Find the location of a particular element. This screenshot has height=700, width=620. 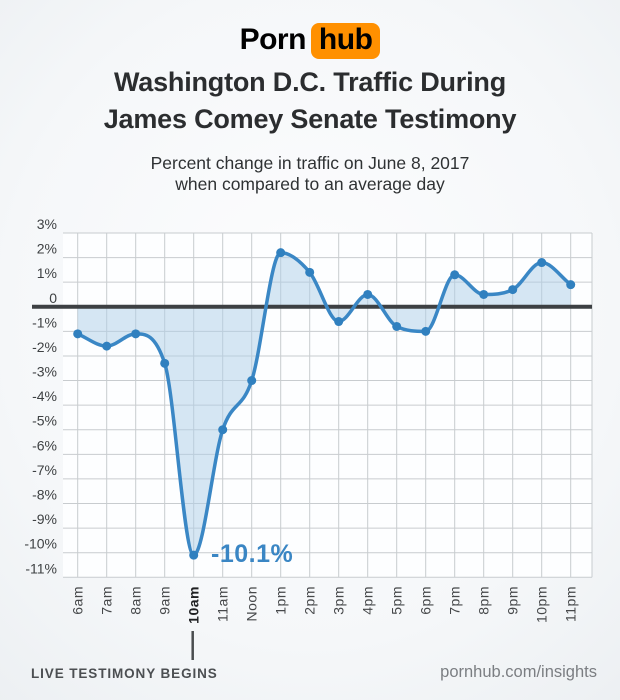

logo-hub-badge: hub is located at coordinates (345, 41).